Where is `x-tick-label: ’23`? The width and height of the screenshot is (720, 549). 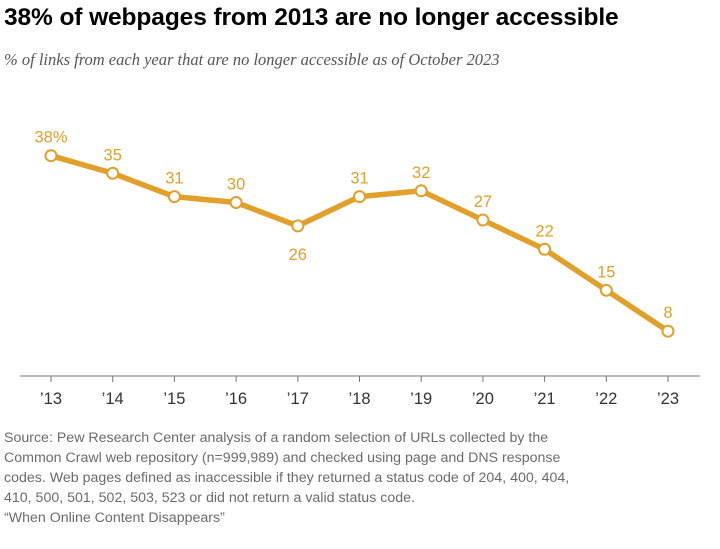
x-tick-label: ’23 is located at coordinates (668, 399).